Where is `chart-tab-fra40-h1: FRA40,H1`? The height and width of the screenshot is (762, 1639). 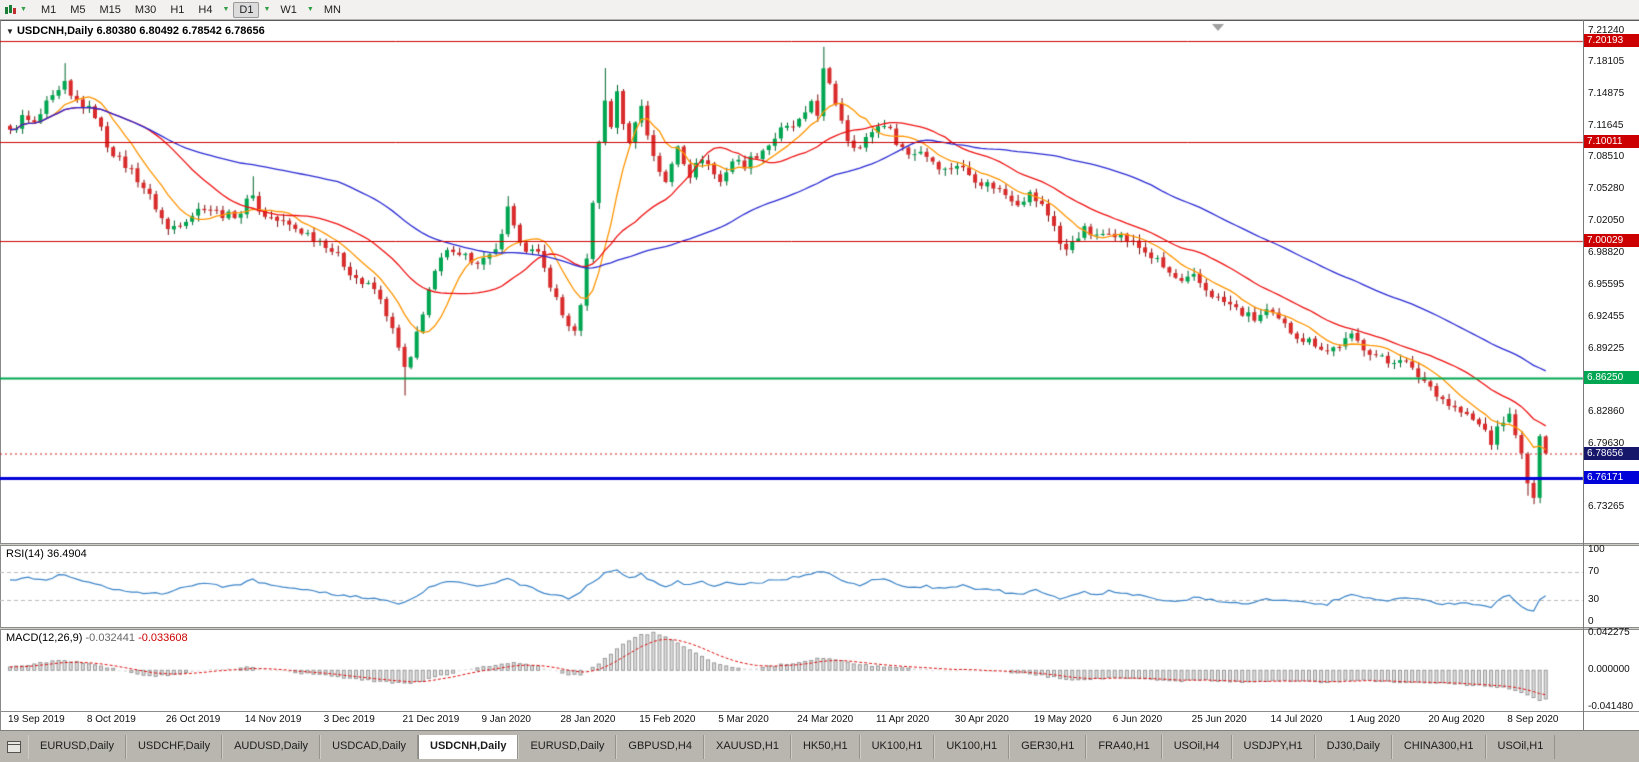 chart-tab-fra40-h1: FRA40,H1 is located at coordinates (1124, 746).